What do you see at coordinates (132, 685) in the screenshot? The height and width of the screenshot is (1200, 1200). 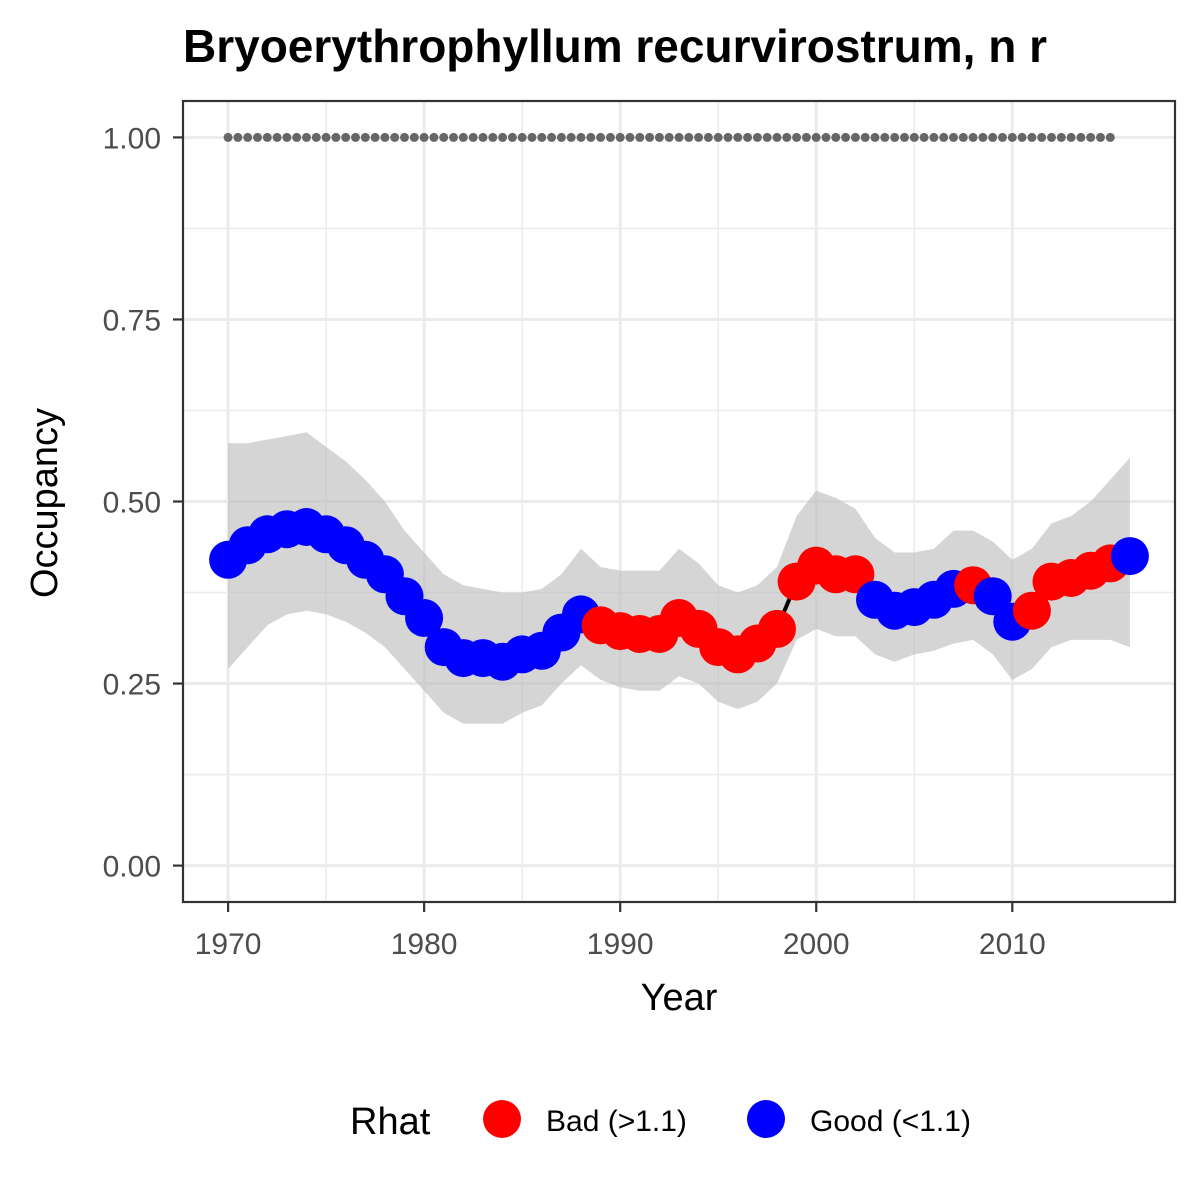 I see `y-tick-label: 0.25` at bounding box center [132, 685].